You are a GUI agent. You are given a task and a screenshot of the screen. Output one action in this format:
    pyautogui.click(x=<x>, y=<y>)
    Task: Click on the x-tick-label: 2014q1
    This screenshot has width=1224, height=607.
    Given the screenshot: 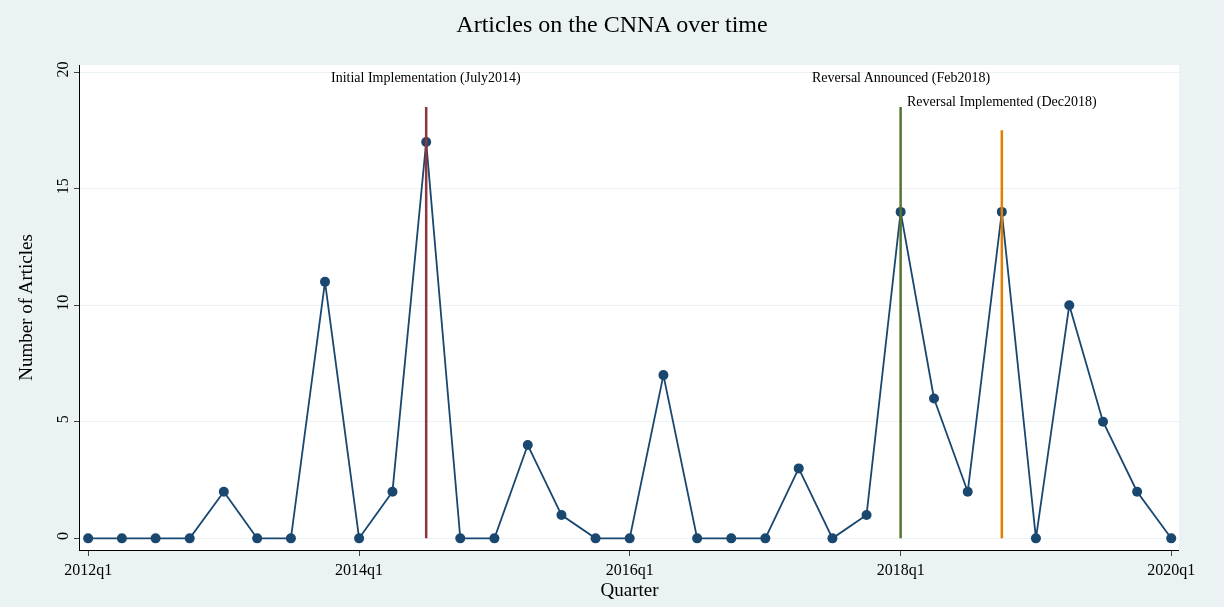 What is the action you would take?
    pyautogui.click(x=359, y=570)
    